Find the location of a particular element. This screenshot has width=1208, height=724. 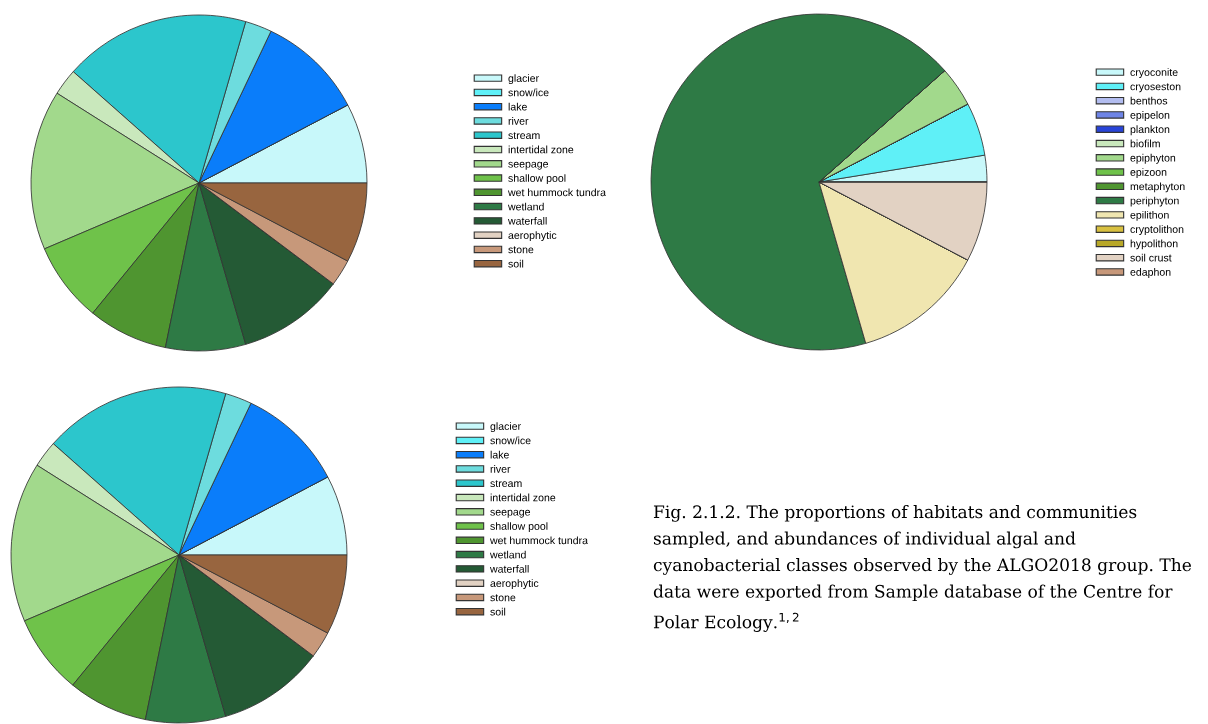

caption: Fig. 2.1.2. The proportions of habitats and communities sampled, and abundances of individual algal and cyanobacterial classes observed by the ALGO2018 group. The data were exported from Sample database of the Centre for Polar Ecology.$^{1,2}$ is located at coordinates (922, 568).